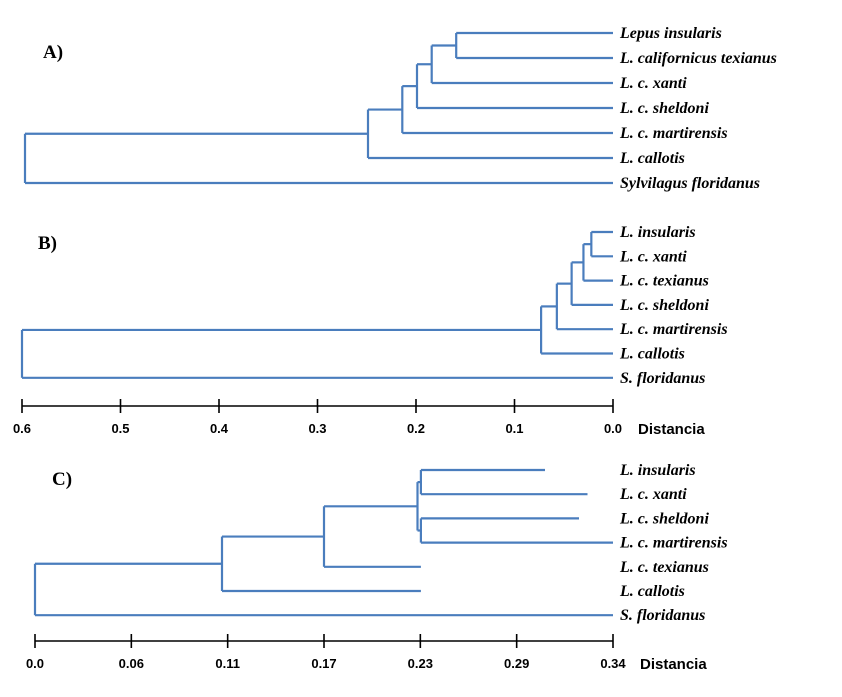  I want to click on tick-label: 0.6, so click(22, 428).